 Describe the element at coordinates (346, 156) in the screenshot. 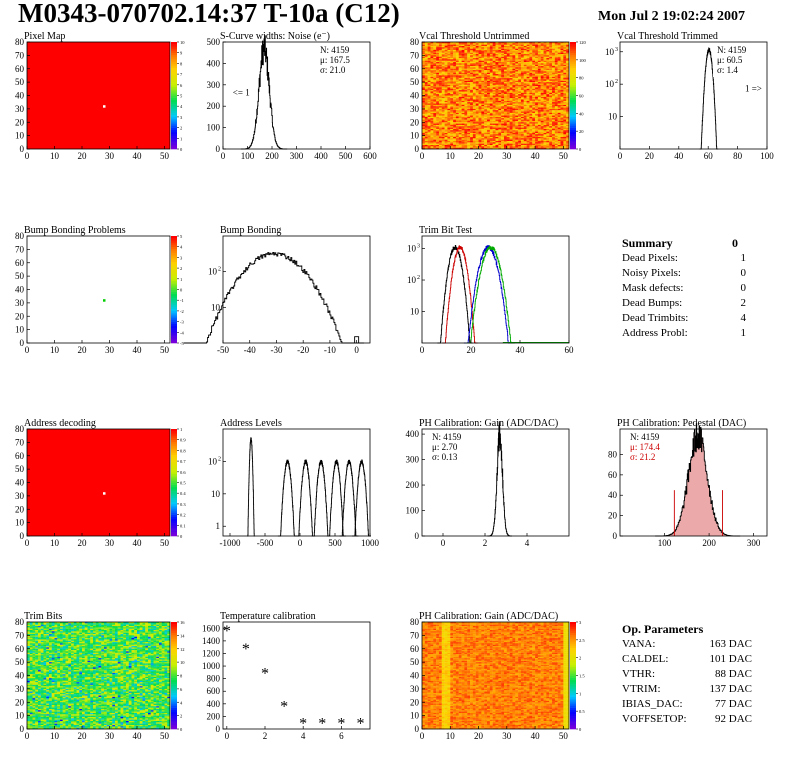

I see `x-tick-label: 500` at that location.